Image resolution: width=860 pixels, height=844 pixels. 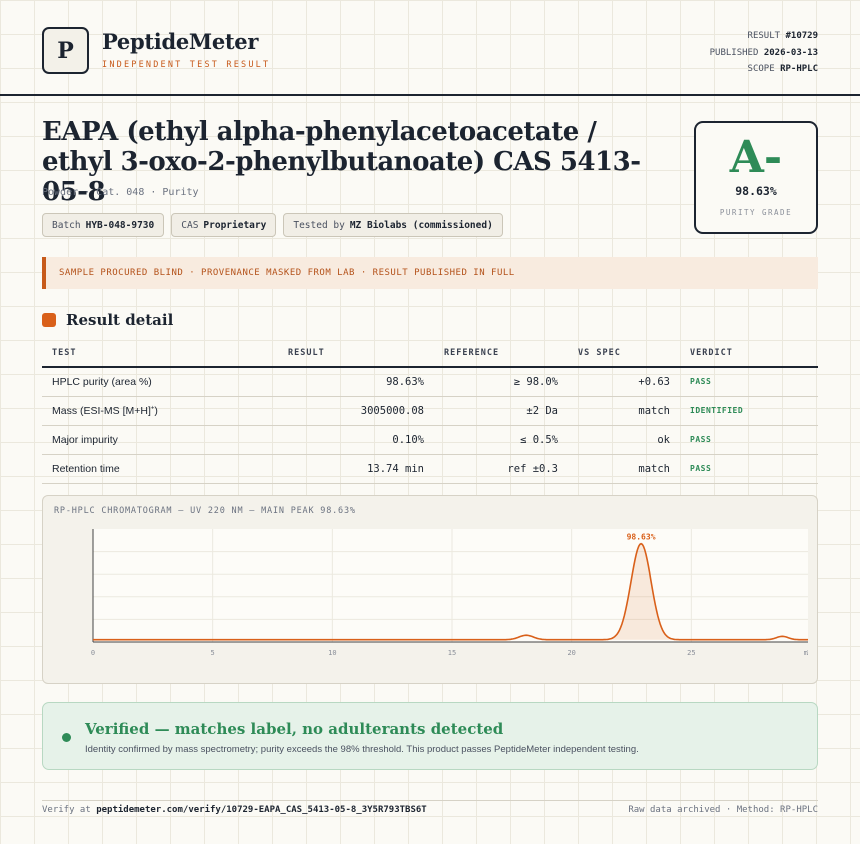 I want to click on brand-tagline: INDEPENDENT TEST RESULT, so click(x=186, y=65).